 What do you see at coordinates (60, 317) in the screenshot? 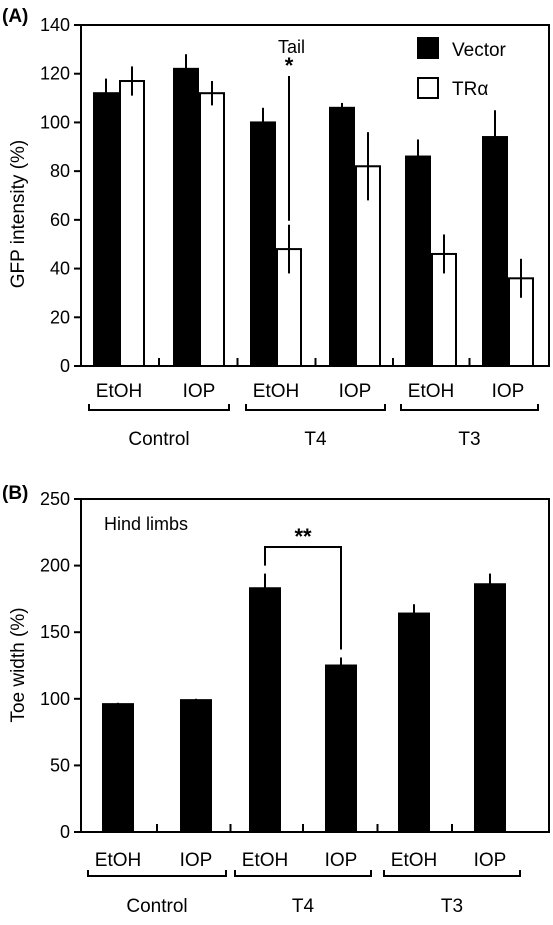
I see `panel-a-y-tick-label: 20` at bounding box center [60, 317].